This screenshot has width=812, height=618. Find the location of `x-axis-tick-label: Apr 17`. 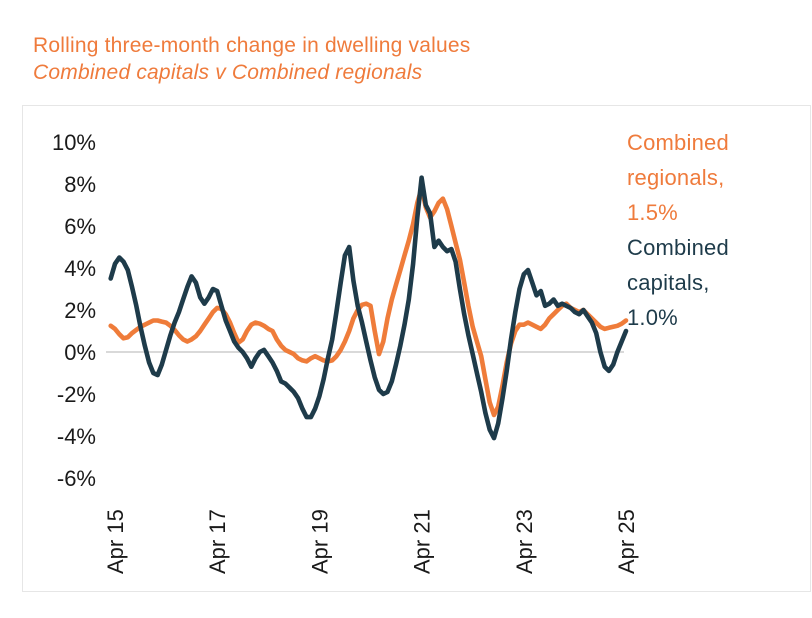

x-axis-tick-label: Apr 17 is located at coordinates (217, 541).